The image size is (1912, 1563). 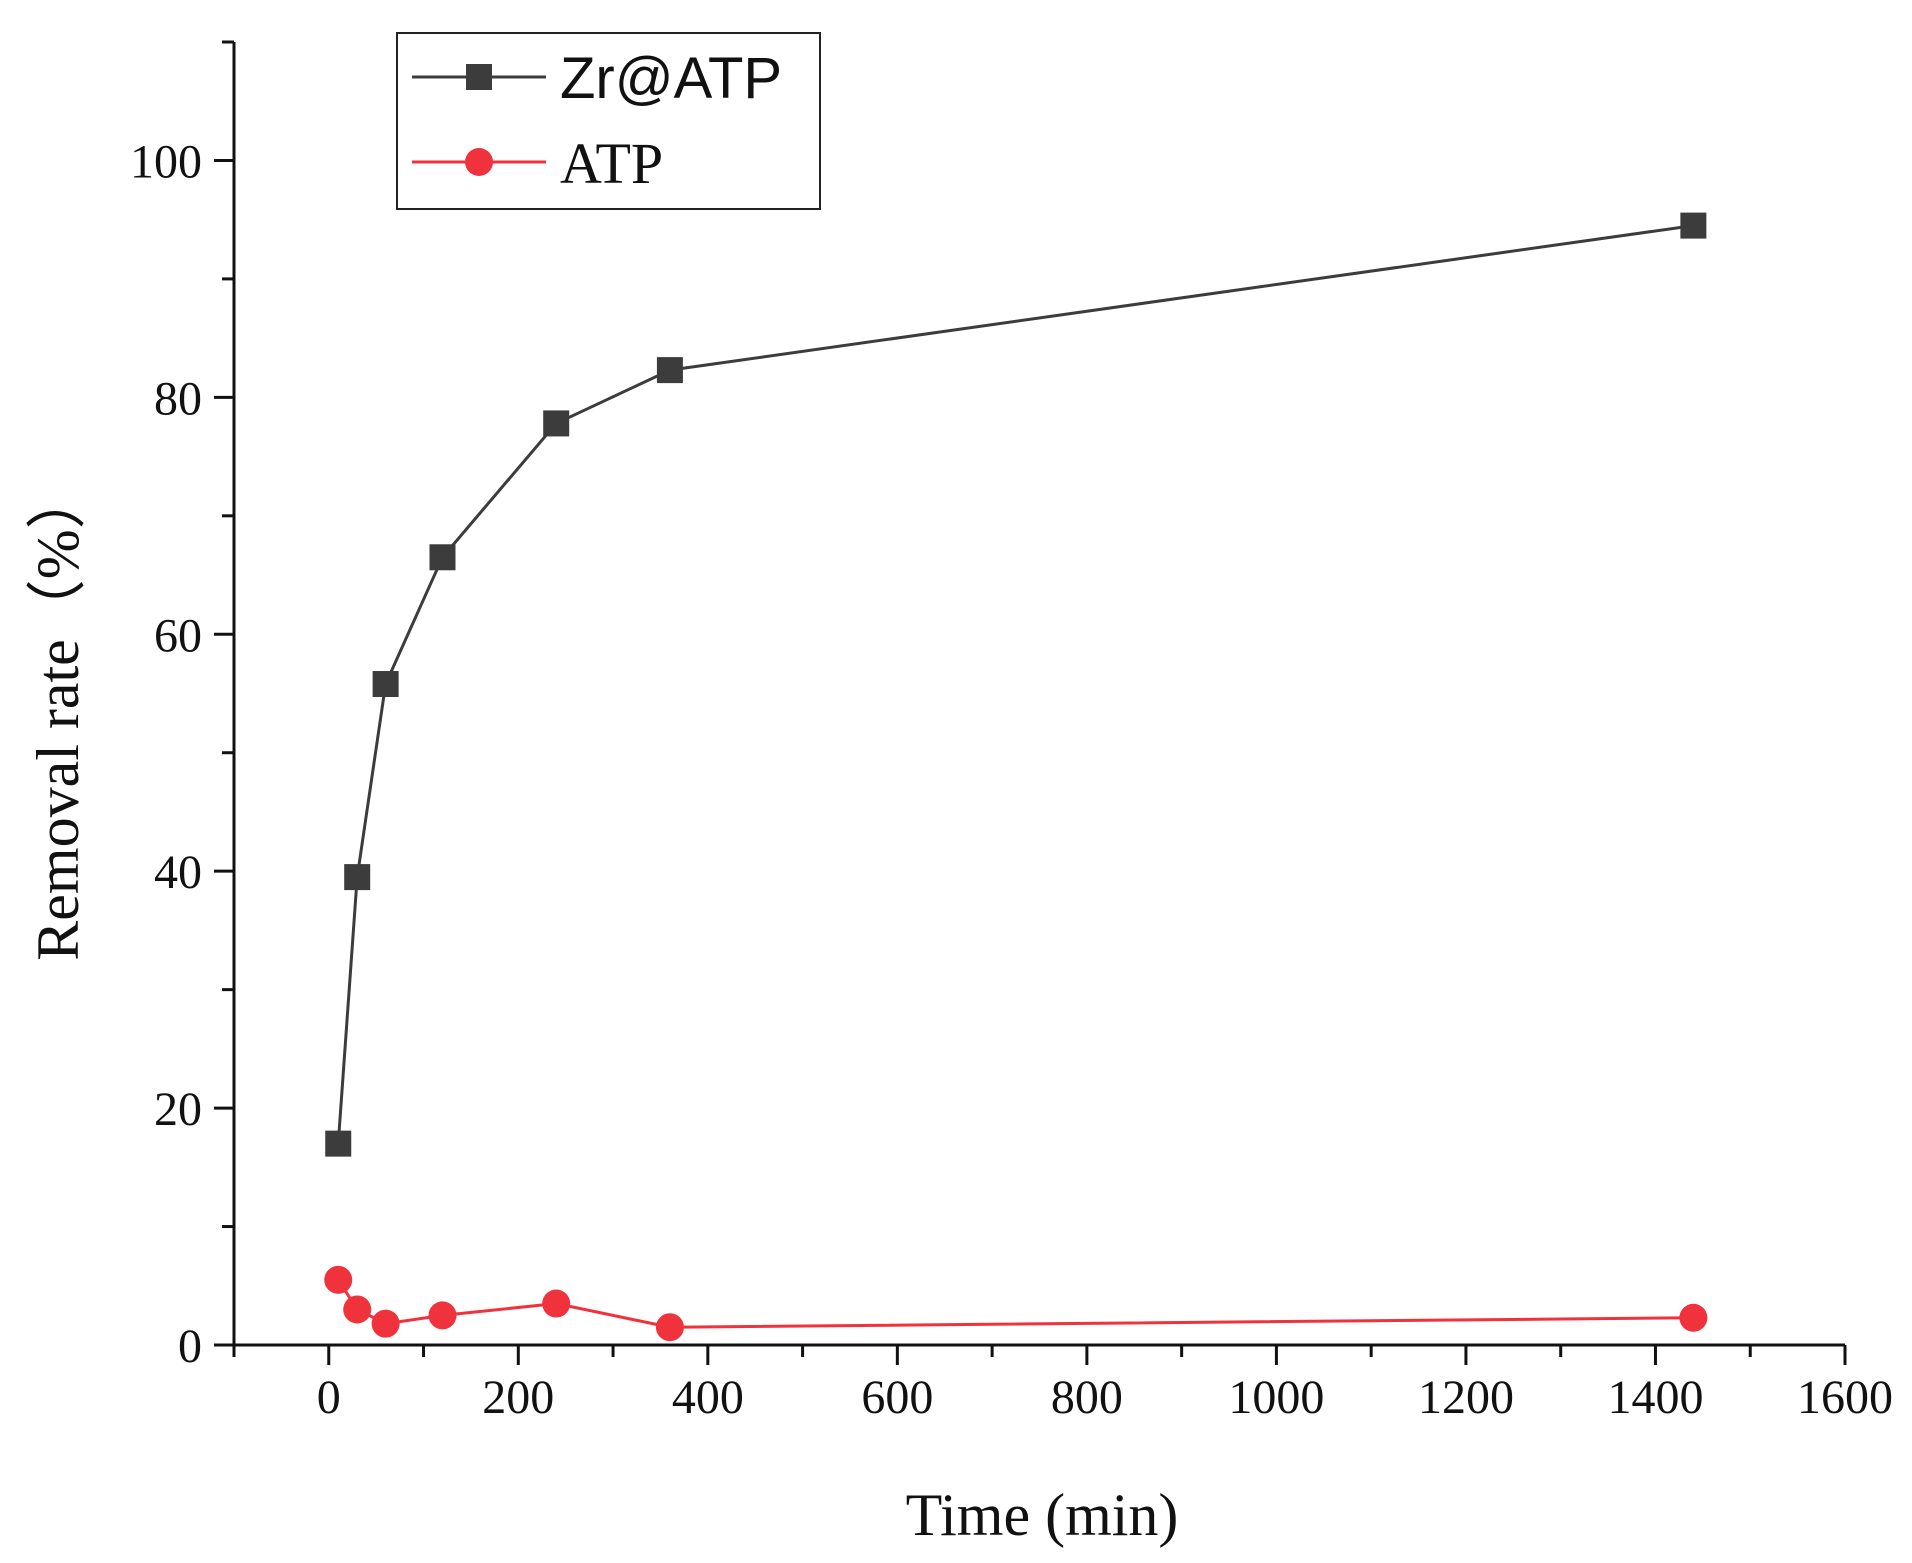 What do you see at coordinates (178, 872) in the screenshot?
I see `y-tick-label: 40` at bounding box center [178, 872].